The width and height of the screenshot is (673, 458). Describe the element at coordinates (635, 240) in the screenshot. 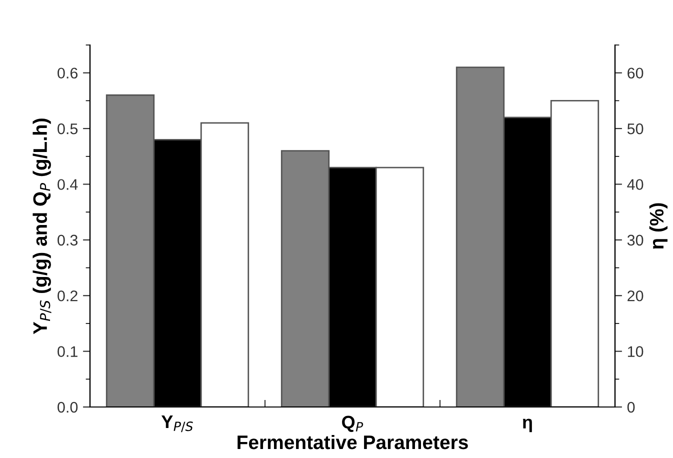

I see `y2-tick-label: 30` at that location.